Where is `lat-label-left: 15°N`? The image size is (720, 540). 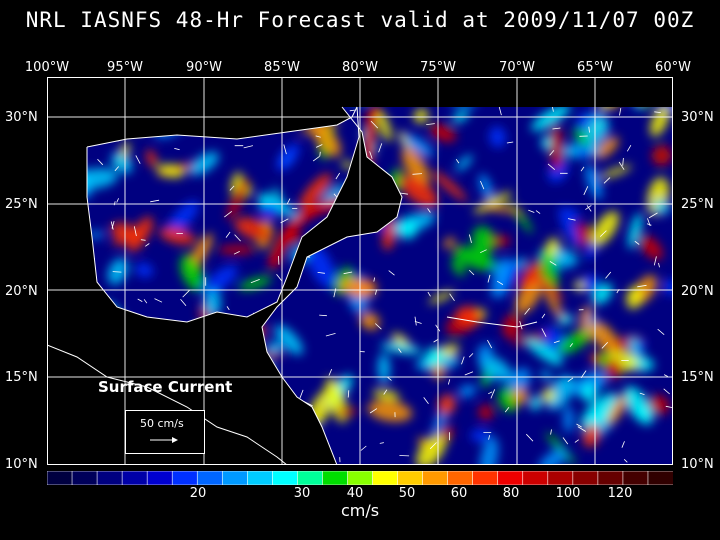 lat-label-left: 15°N is located at coordinates (21, 377).